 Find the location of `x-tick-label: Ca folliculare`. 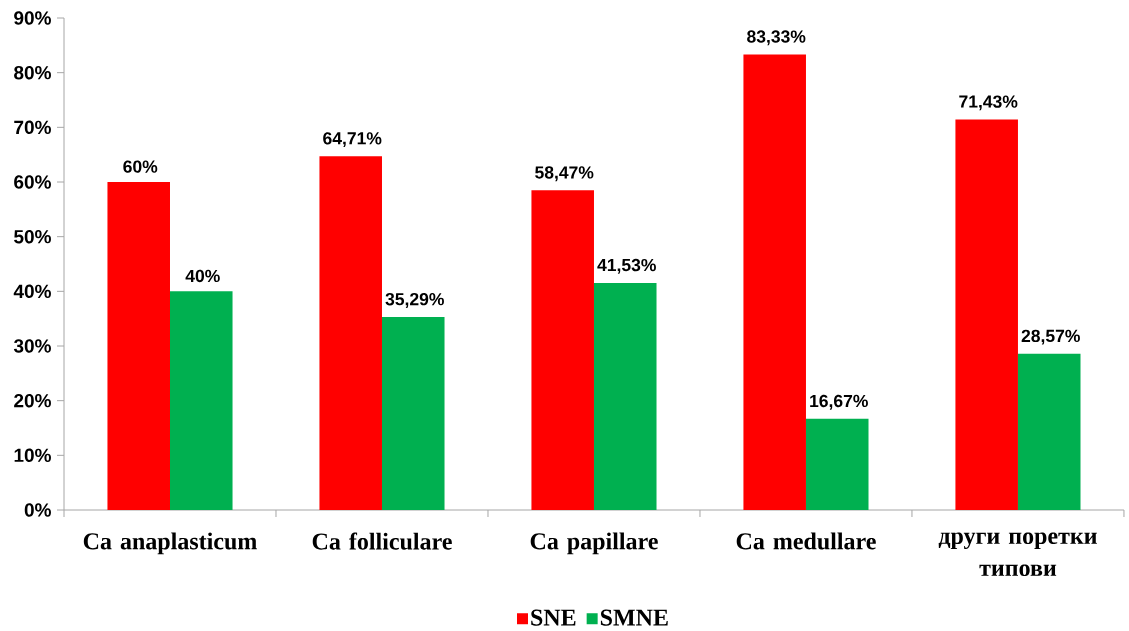

x-tick-label: Ca folliculare is located at coordinates (382, 541).